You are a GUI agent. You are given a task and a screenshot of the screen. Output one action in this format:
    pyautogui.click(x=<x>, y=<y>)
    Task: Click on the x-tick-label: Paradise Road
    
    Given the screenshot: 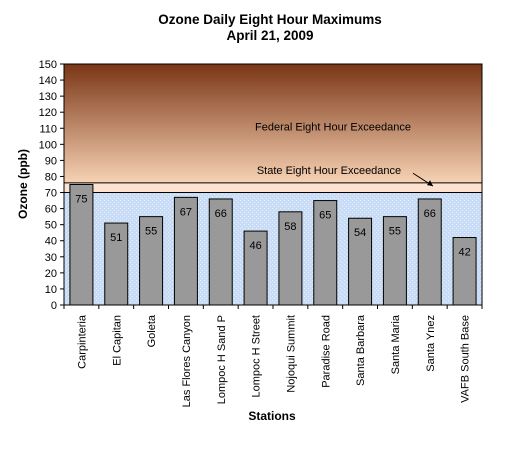 What is the action you would take?
    pyautogui.click(x=326, y=351)
    